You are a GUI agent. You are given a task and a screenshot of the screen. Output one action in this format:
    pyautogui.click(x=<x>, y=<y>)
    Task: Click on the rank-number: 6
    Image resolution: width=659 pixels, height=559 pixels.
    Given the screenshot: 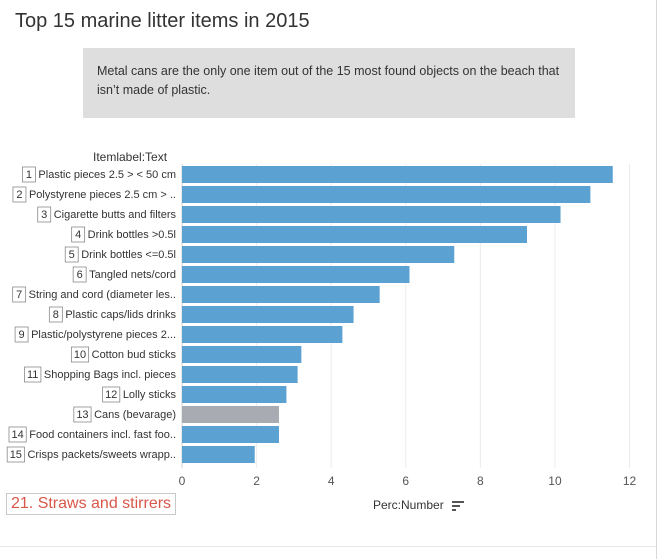 What is the action you would take?
    pyautogui.click(x=80, y=275)
    